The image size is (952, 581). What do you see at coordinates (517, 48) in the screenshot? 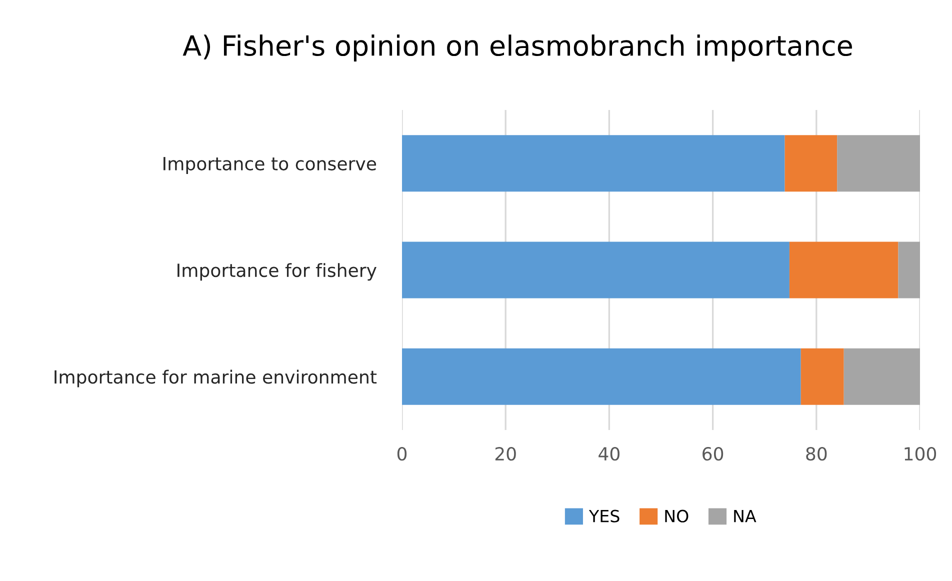
I see `chart-title: A) Fisher's opinion on elasmobranch importance` at bounding box center [517, 48].